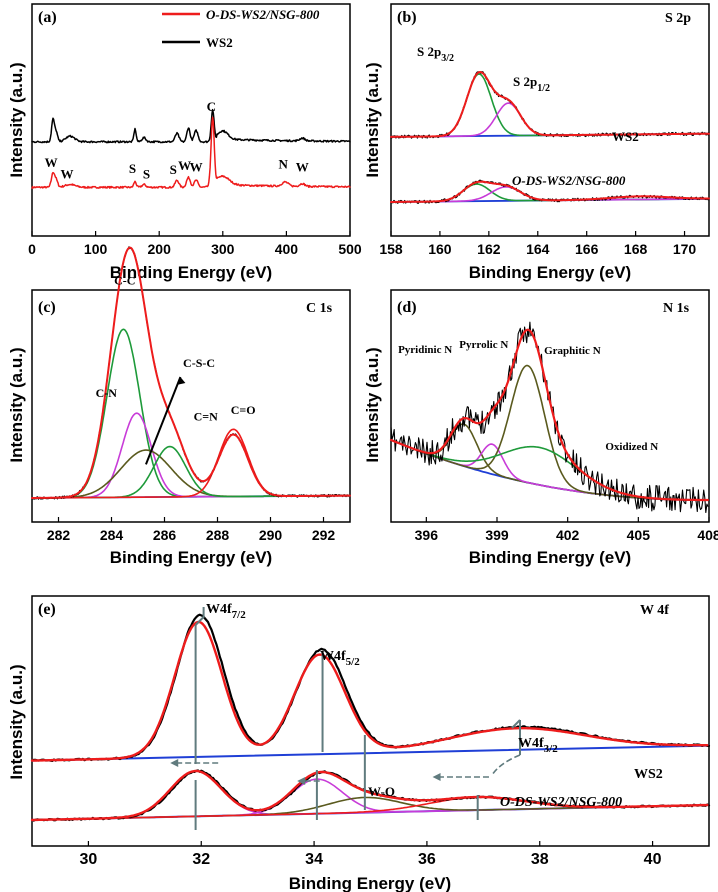  I want to click on x-tick-label: 399, so click(497, 535).